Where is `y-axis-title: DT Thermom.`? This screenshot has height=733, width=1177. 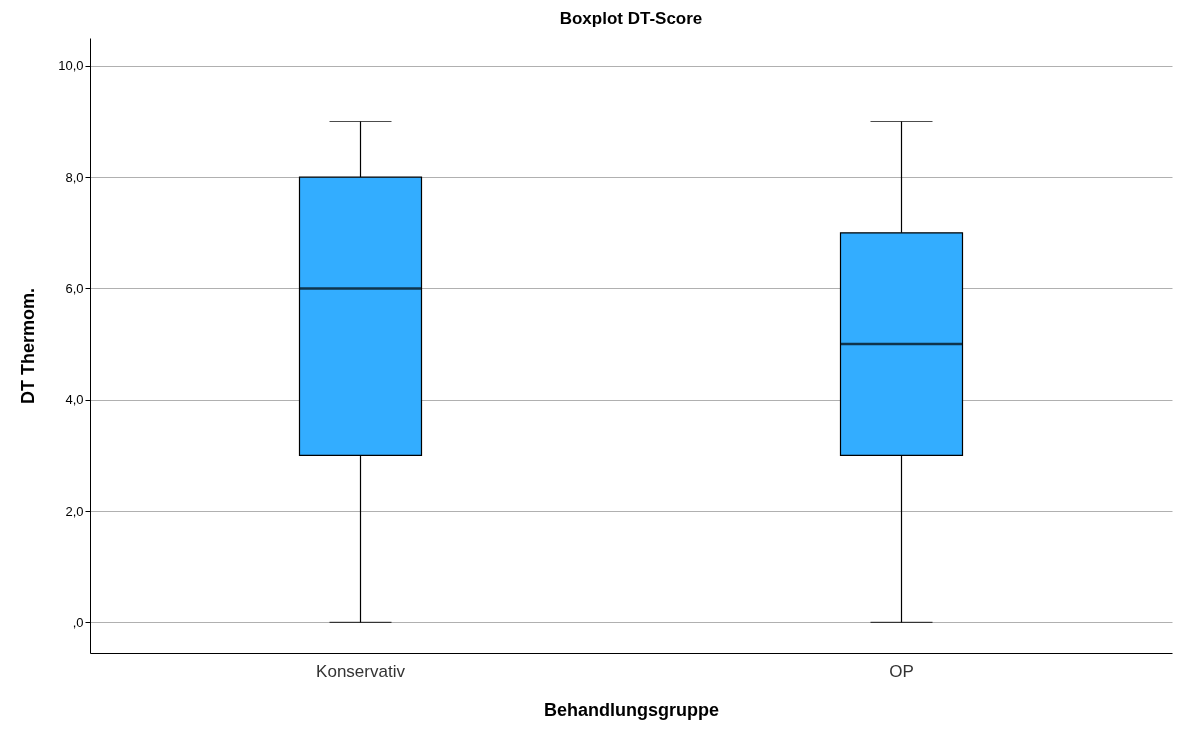 y-axis-title: DT Thermom. is located at coordinates (28, 346).